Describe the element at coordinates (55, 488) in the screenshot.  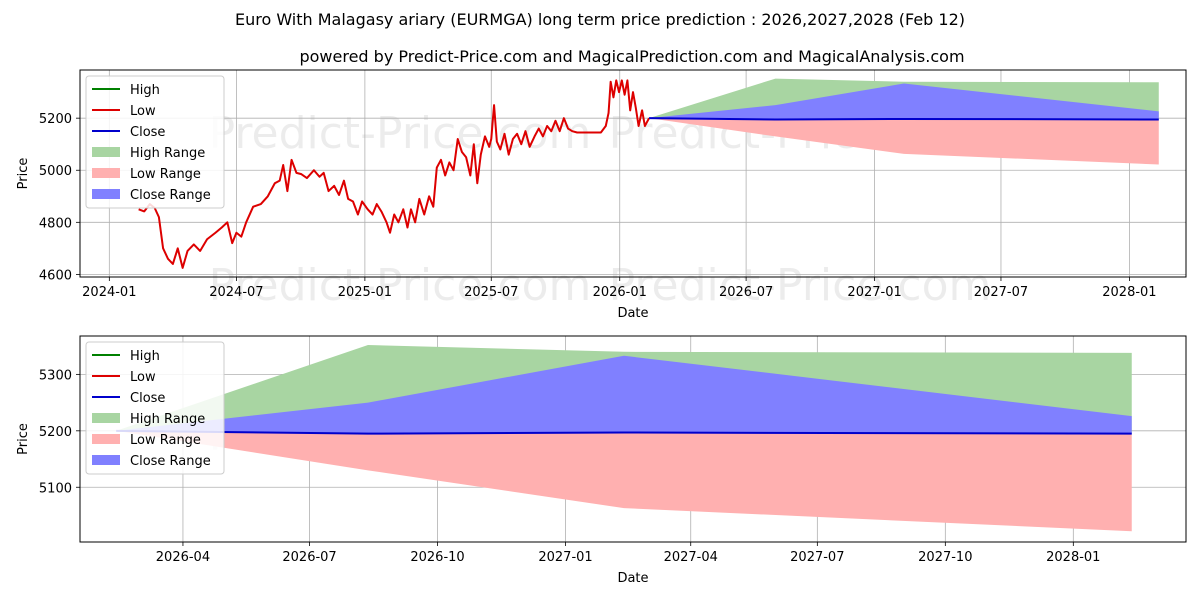
I see `y-tick-label: 5100` at that location.